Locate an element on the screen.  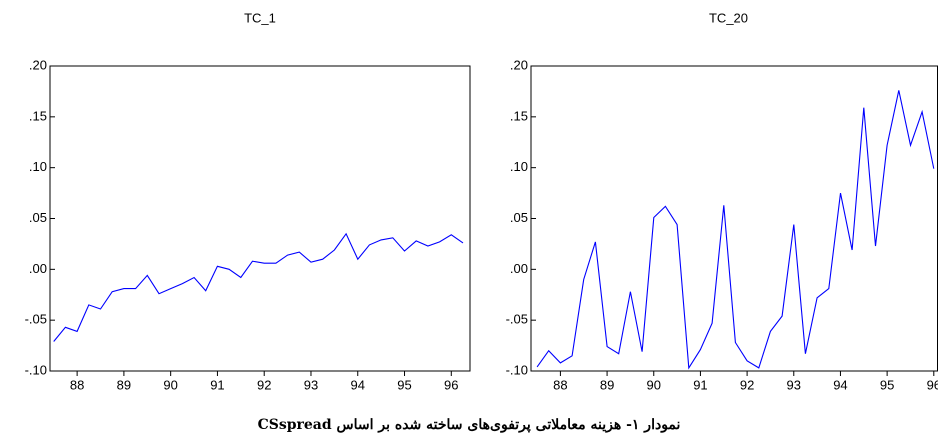
series-line is located at coordinates (258, 287).